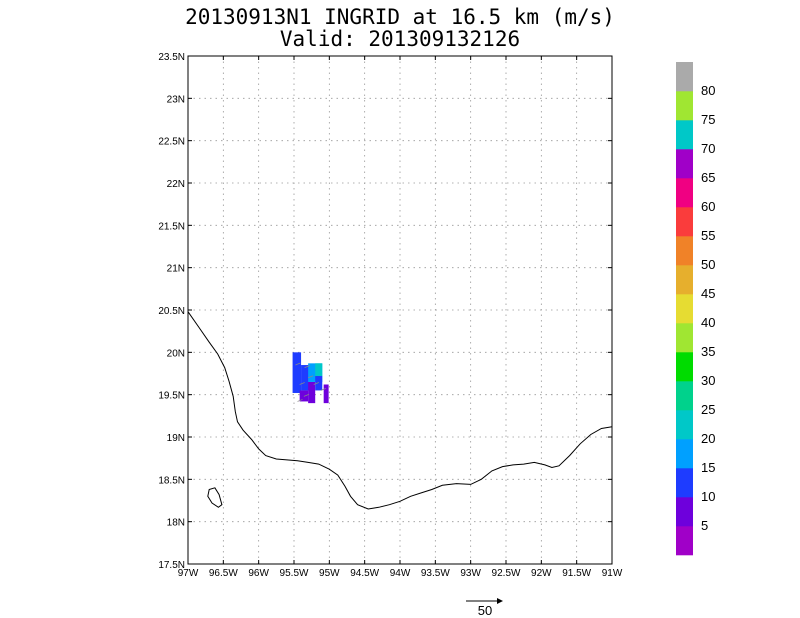 The height and width of the screenshot is (618, 800). I want to click on colorbar-label: 55, so click(708, 235).